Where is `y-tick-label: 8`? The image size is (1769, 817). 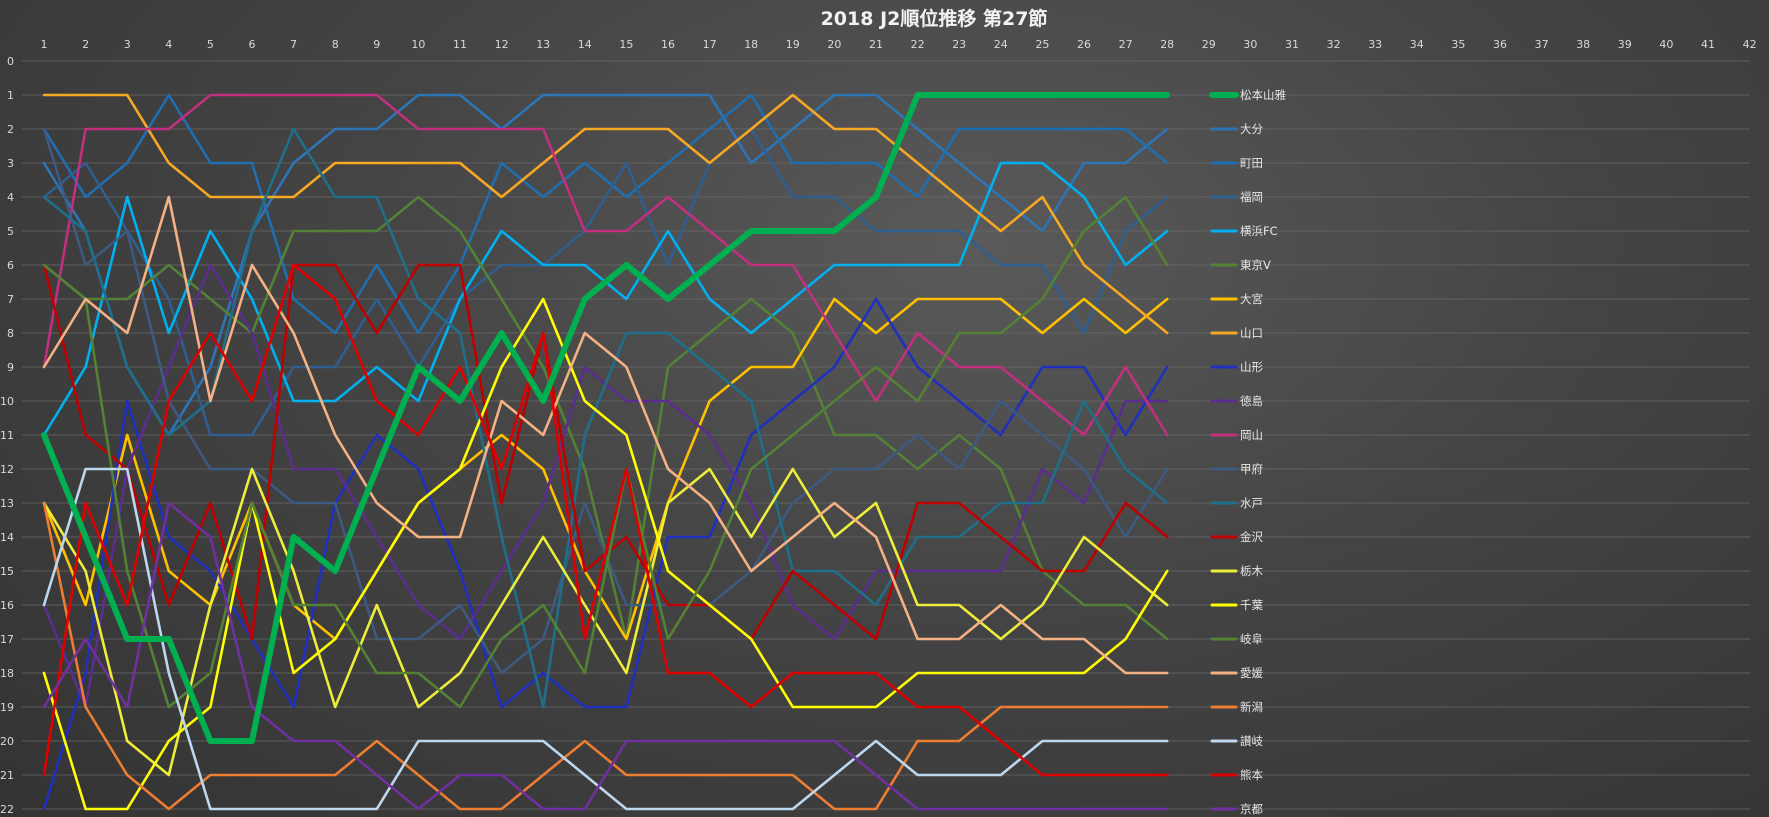
y-tick-label: 8 is located at coordinates (10, 333).